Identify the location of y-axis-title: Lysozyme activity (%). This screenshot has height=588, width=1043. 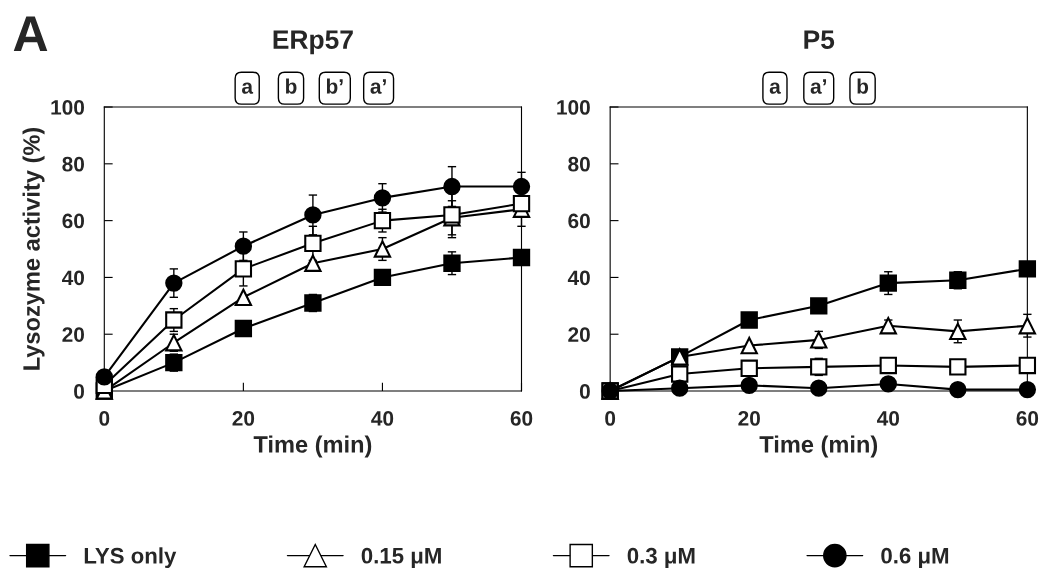
(33, 248).